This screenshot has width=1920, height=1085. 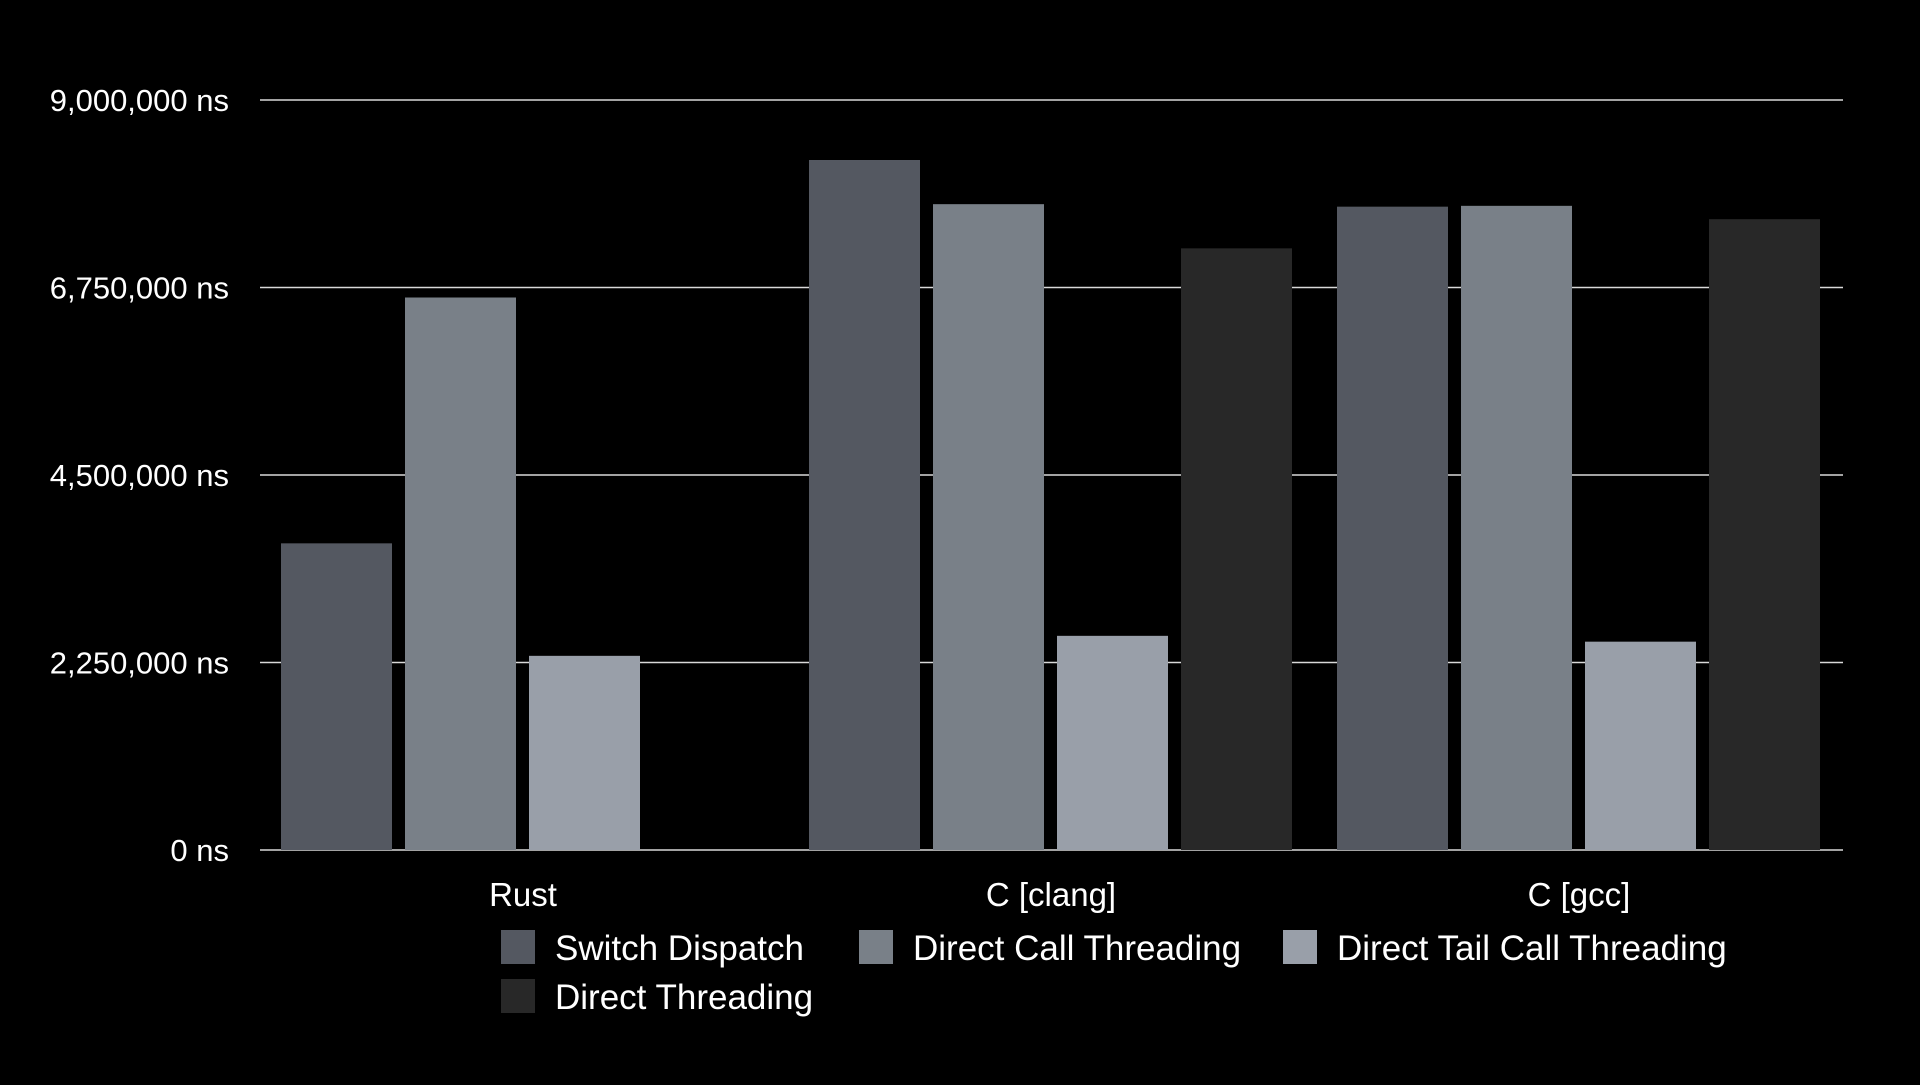 I want to click on y-tick-label: 6,750,000 ns, so click(x=139, y=288).